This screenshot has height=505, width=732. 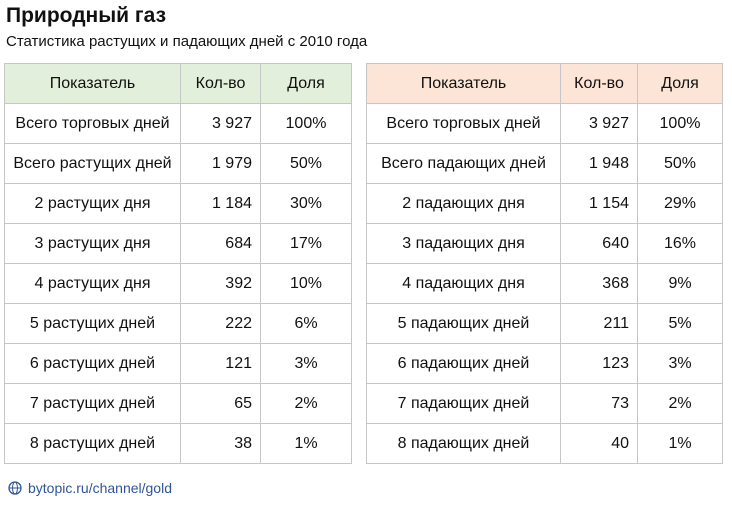 I want to click on table-cell: 38, so click(x=220, y=443).